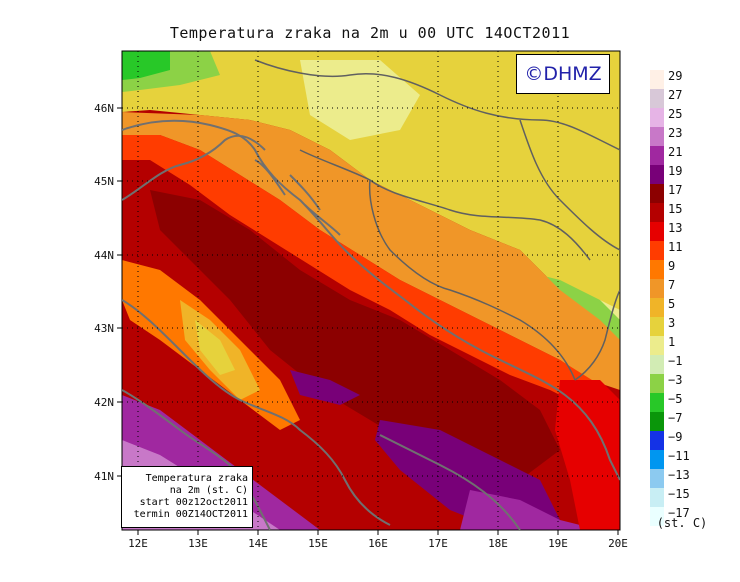  What do you see at coordinates (438, 543) in the screenshot?
I see `lon-label: 17E` at bounding box center [438, 543].